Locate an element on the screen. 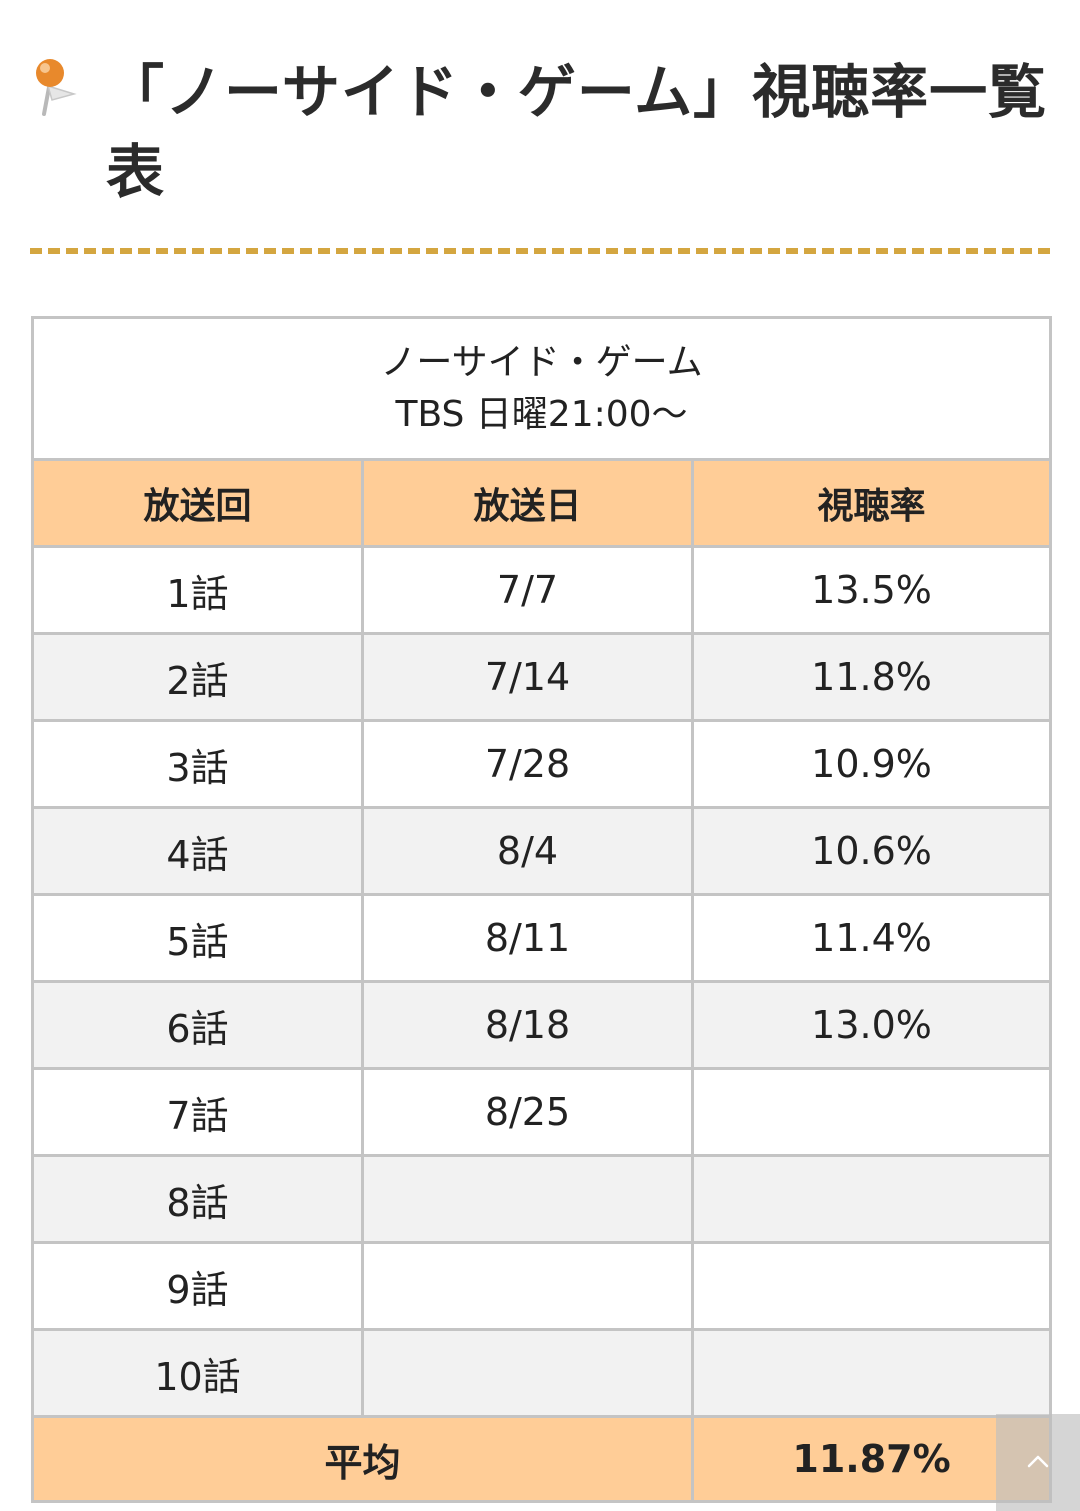  table-row: 8話 is located at coordinates (542, 1199).